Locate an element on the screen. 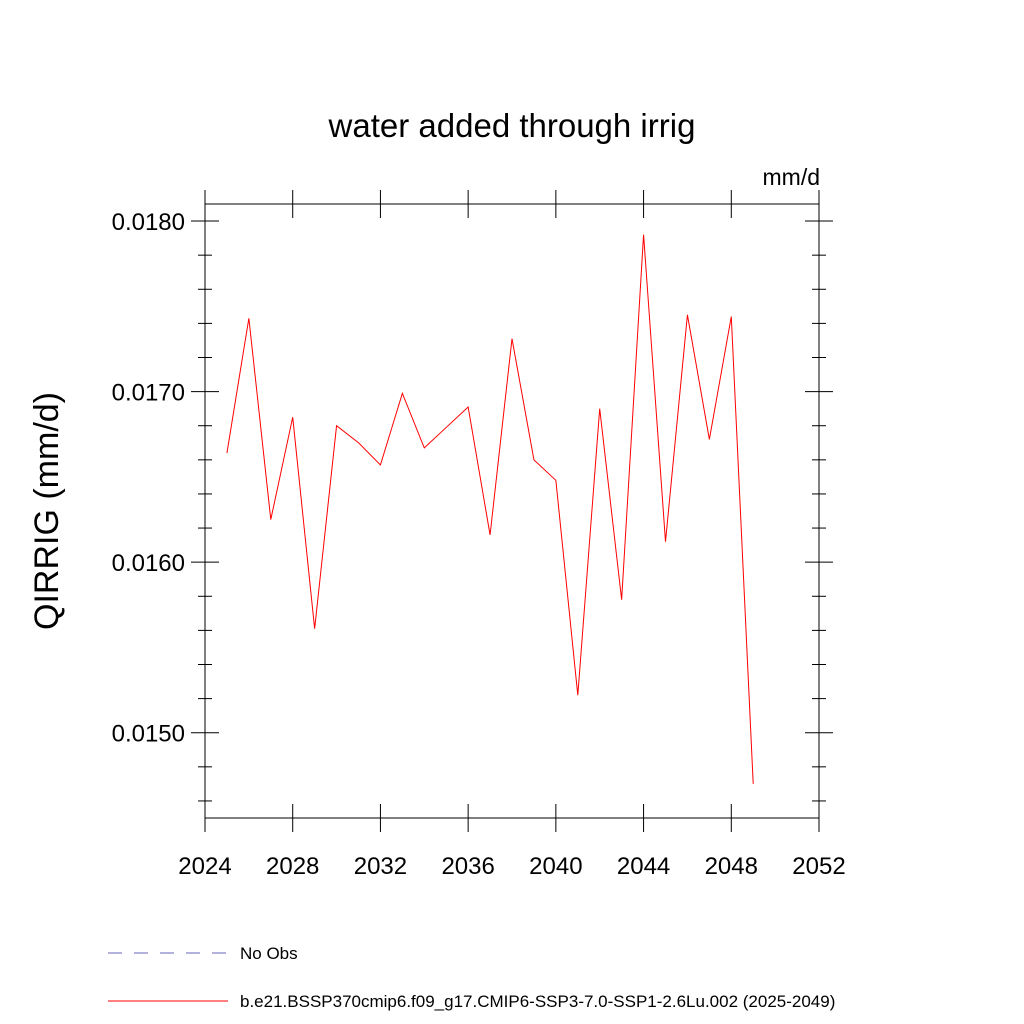  x-tick-label: 2048 is located at coordinates (731, 866).